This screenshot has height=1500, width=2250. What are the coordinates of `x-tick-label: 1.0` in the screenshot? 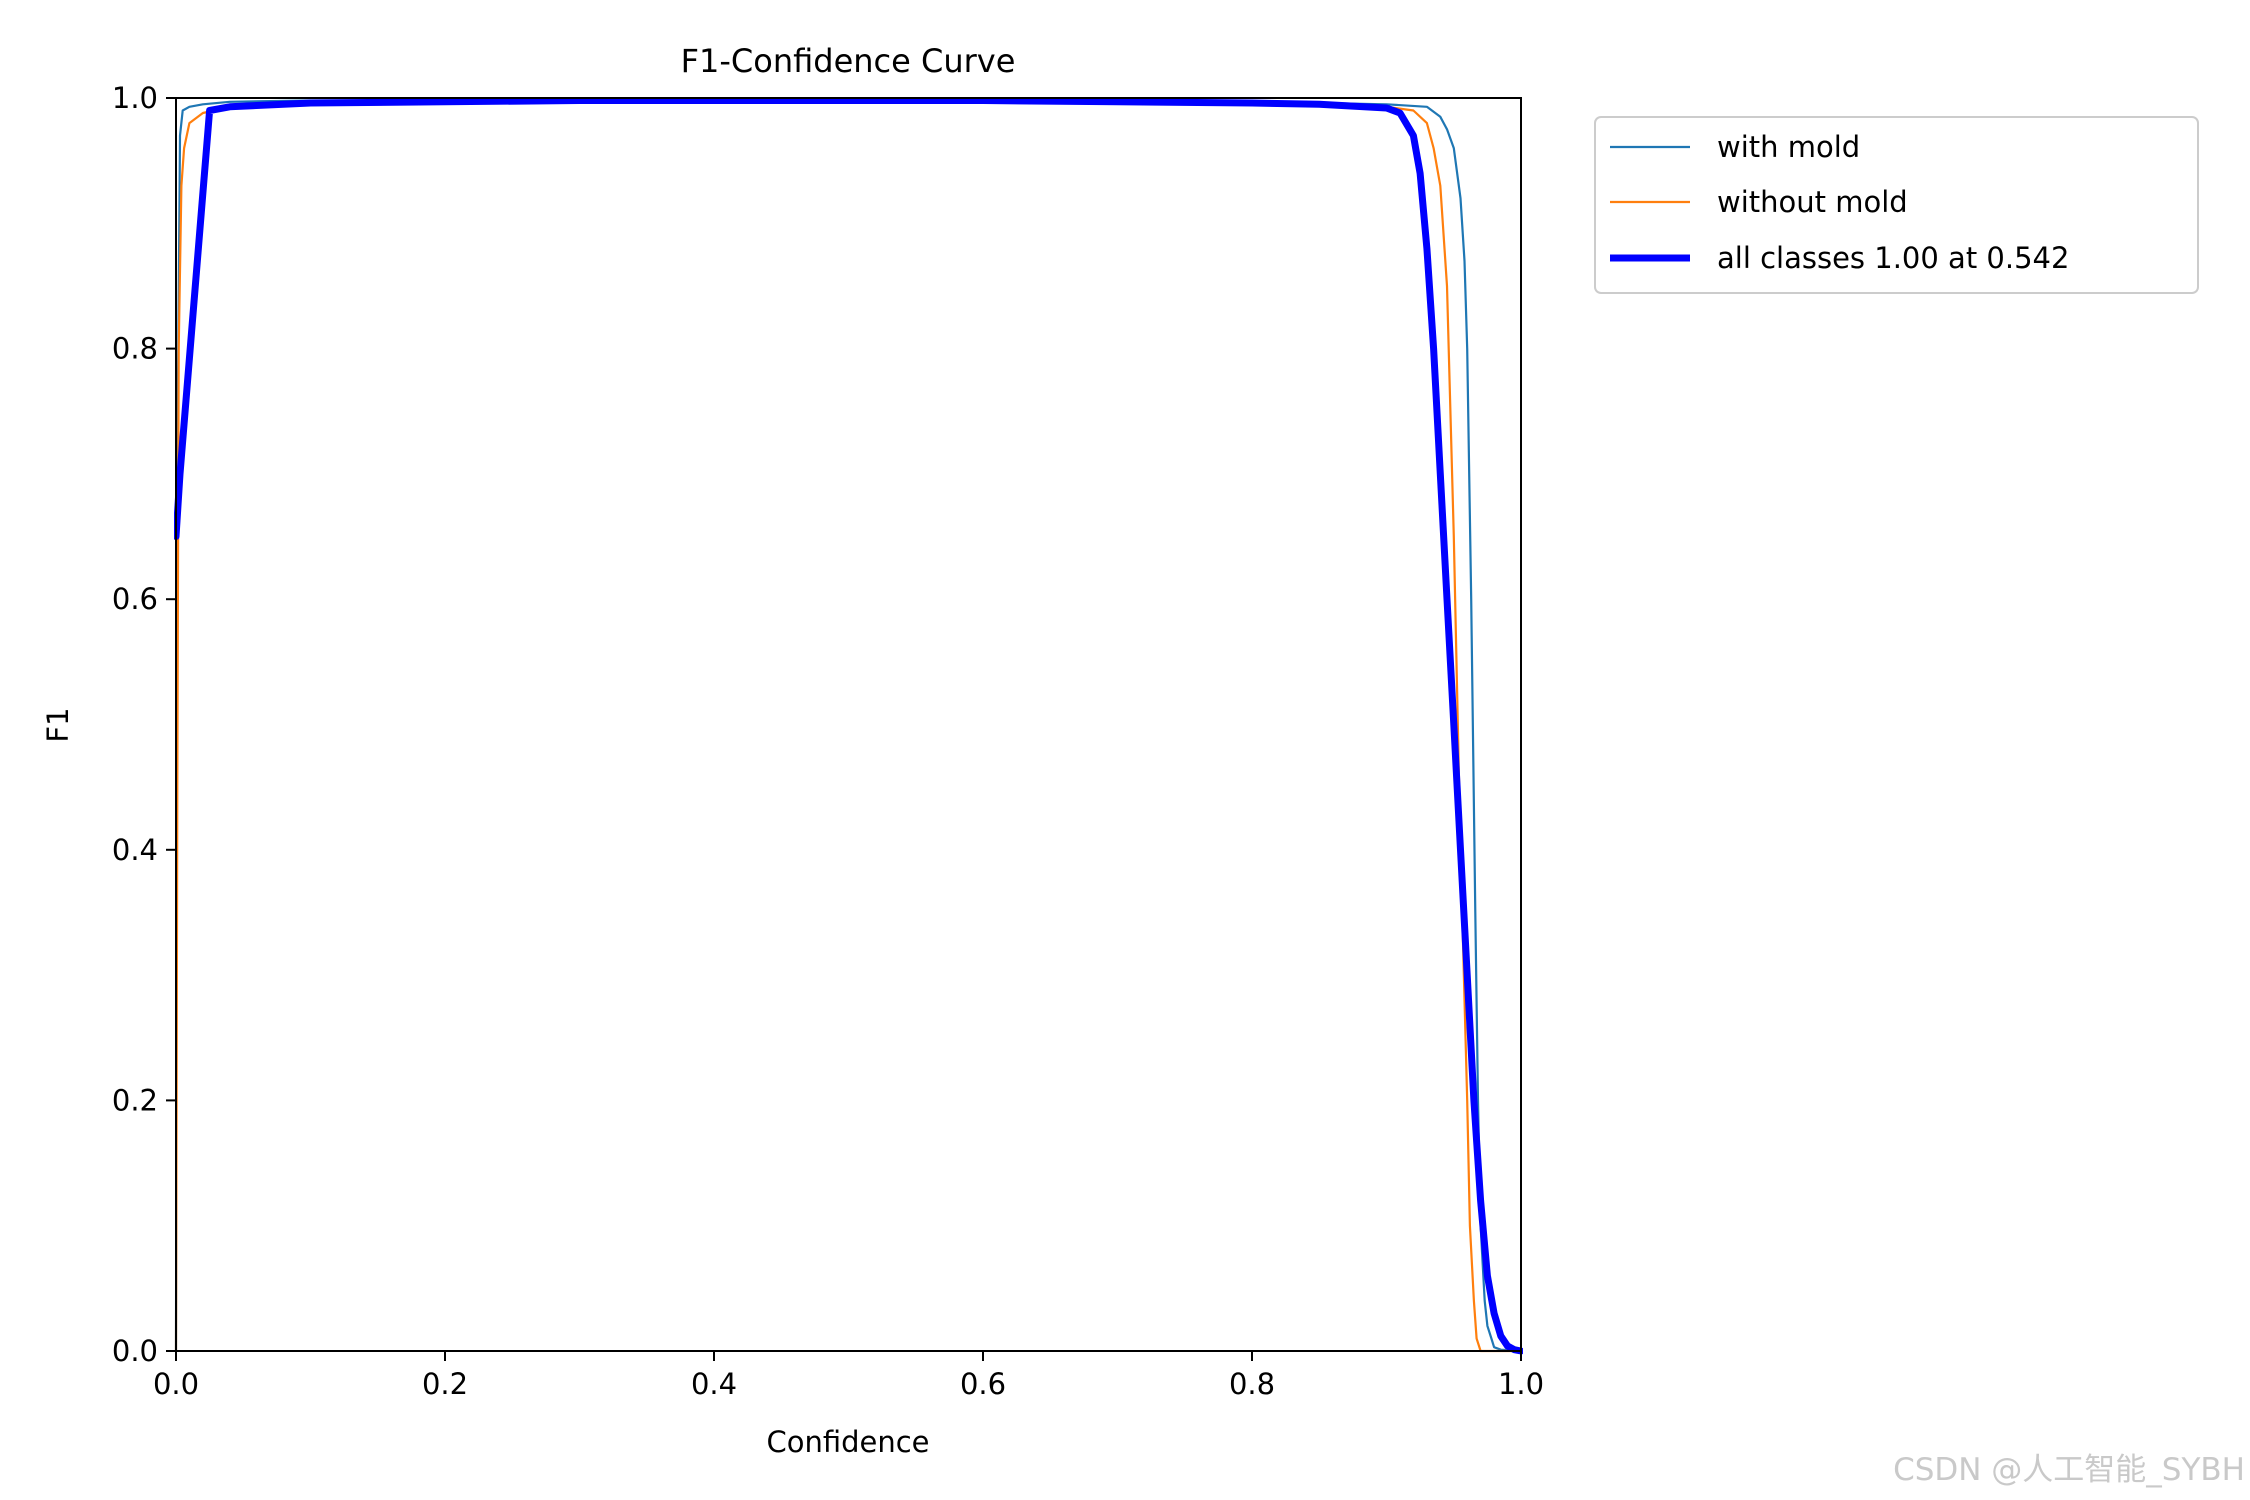 It's located at (1521, 1384).